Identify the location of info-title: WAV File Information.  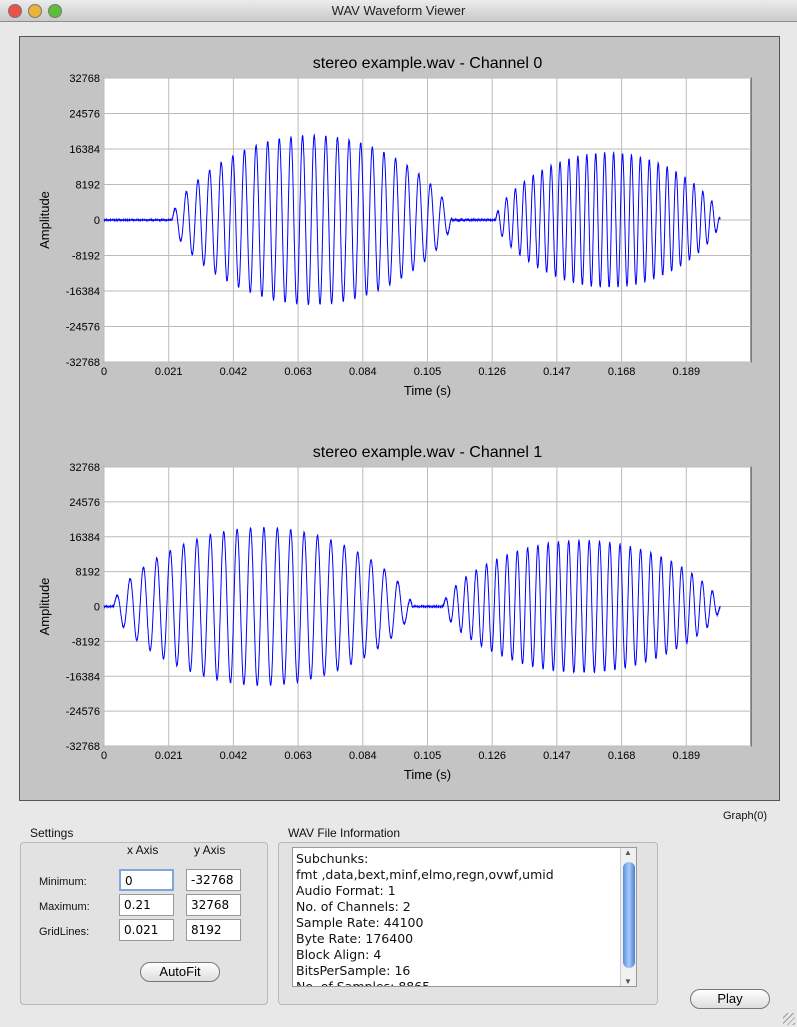
(344, 833).